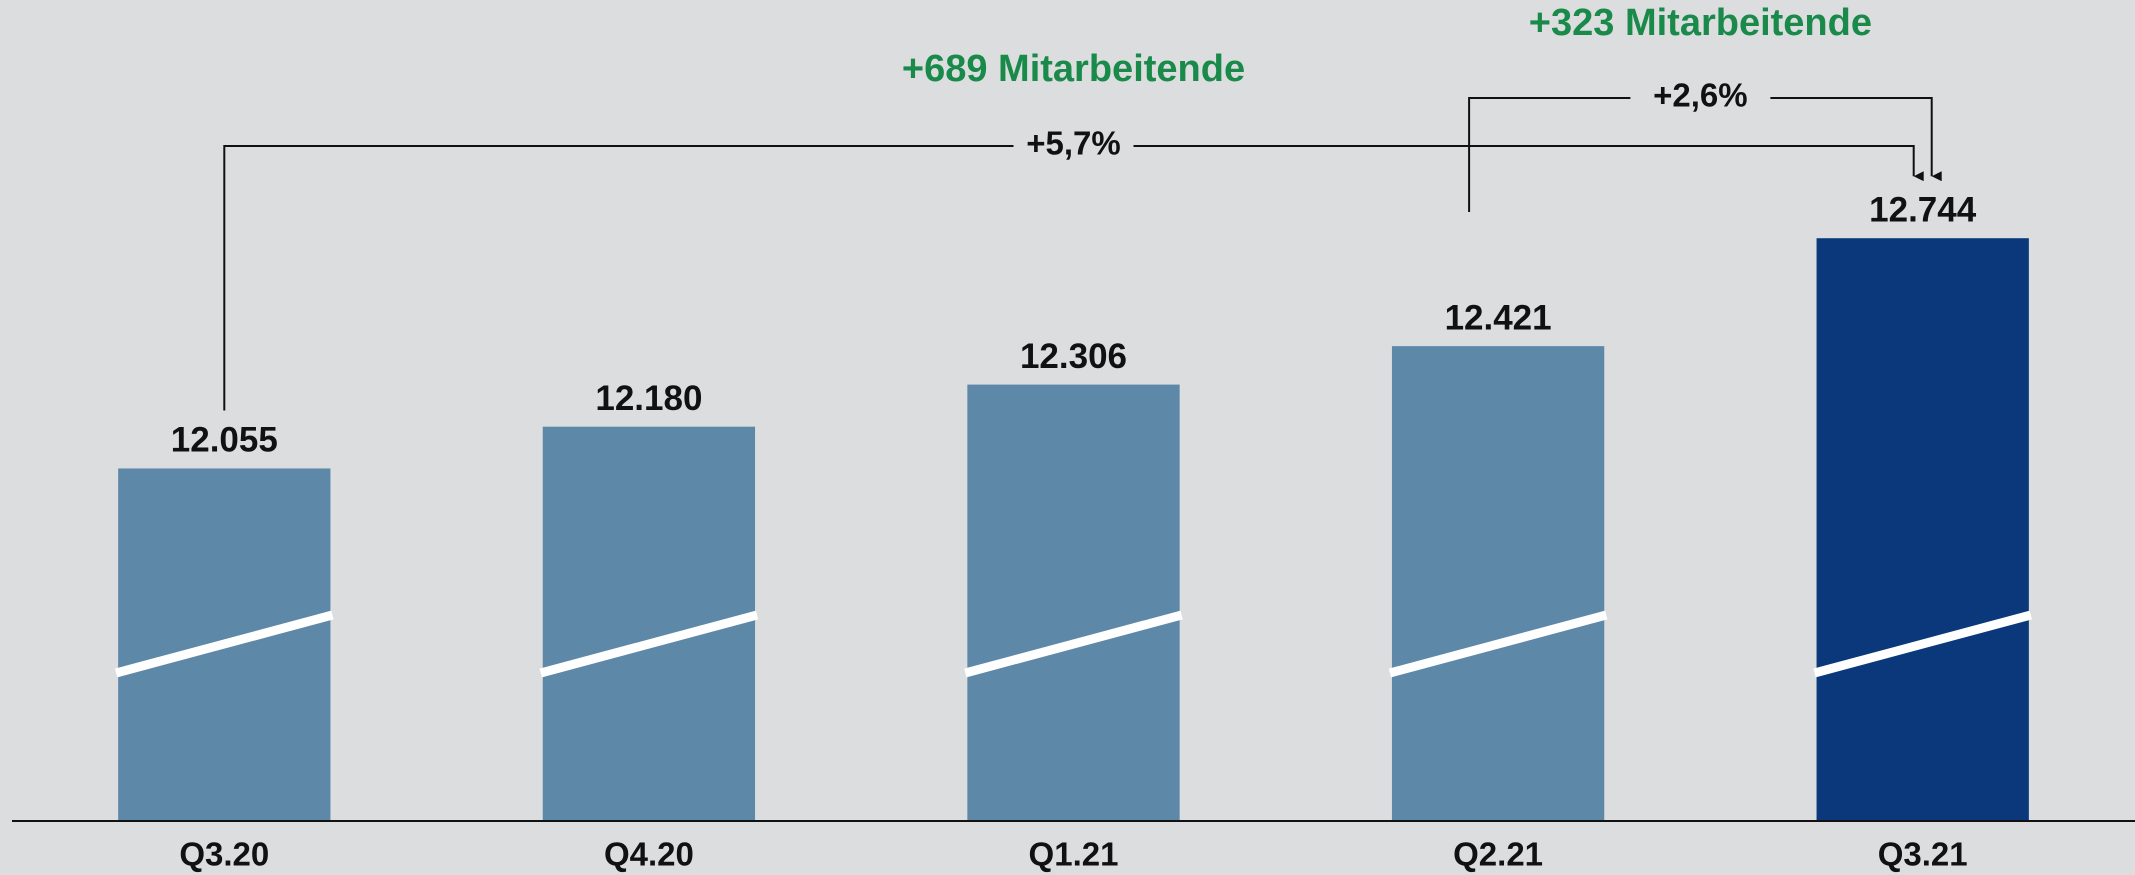 The height and width of the screenshot is (875, 2135). I want to click on value-label: 12.744, so click(1923, 209).